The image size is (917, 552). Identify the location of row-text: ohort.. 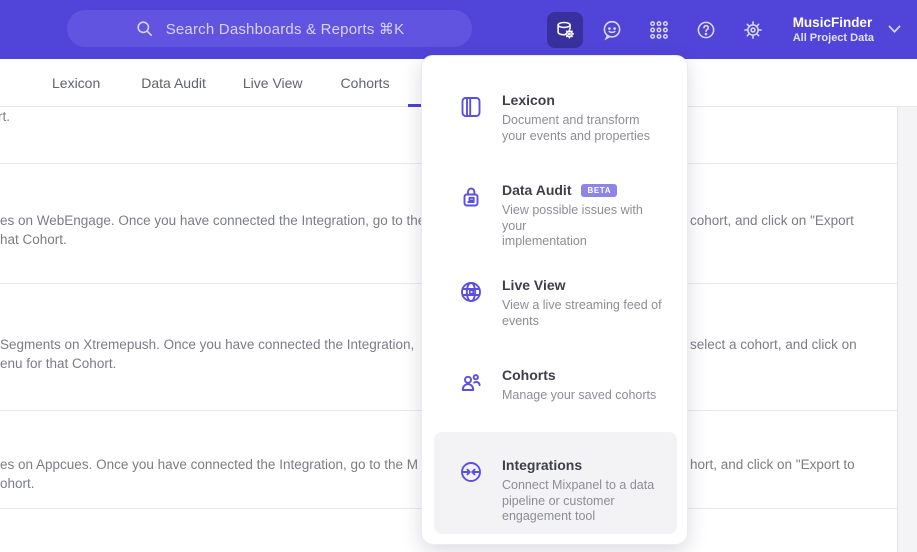
(17, 483).